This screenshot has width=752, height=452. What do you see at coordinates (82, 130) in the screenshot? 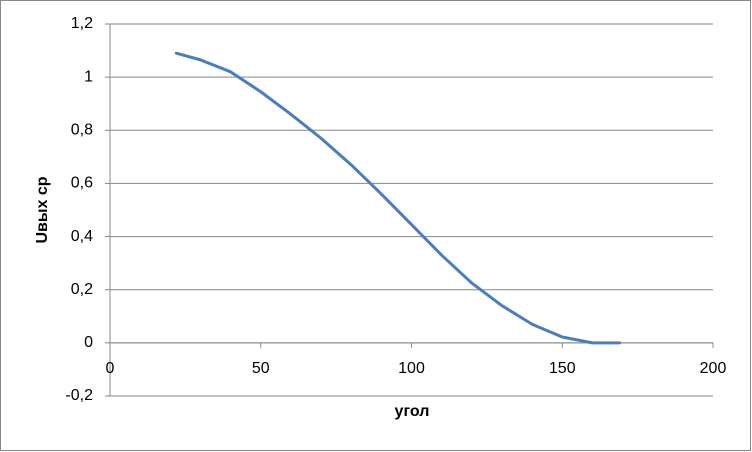
I see `y-tick-label: 0,8` at bounding box center [82, 130].